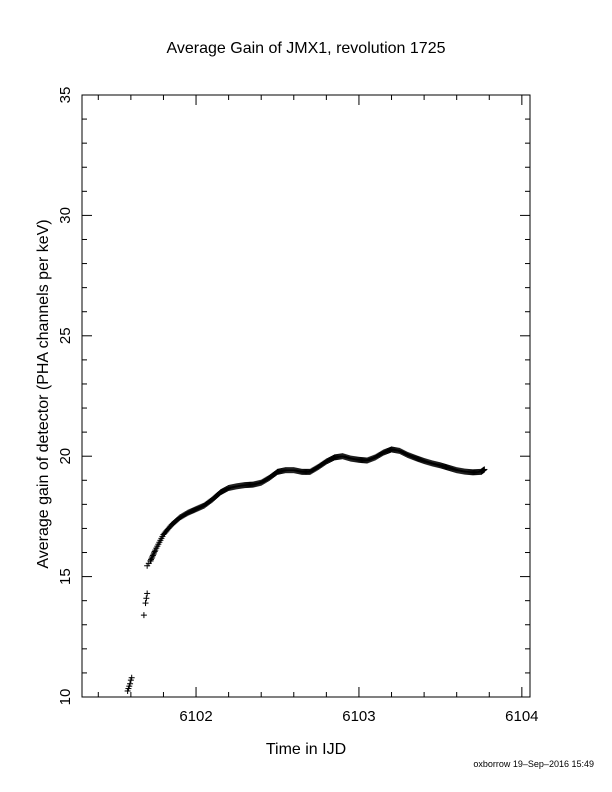  I want to click on y-tick-label: 10, so click(65, 697).